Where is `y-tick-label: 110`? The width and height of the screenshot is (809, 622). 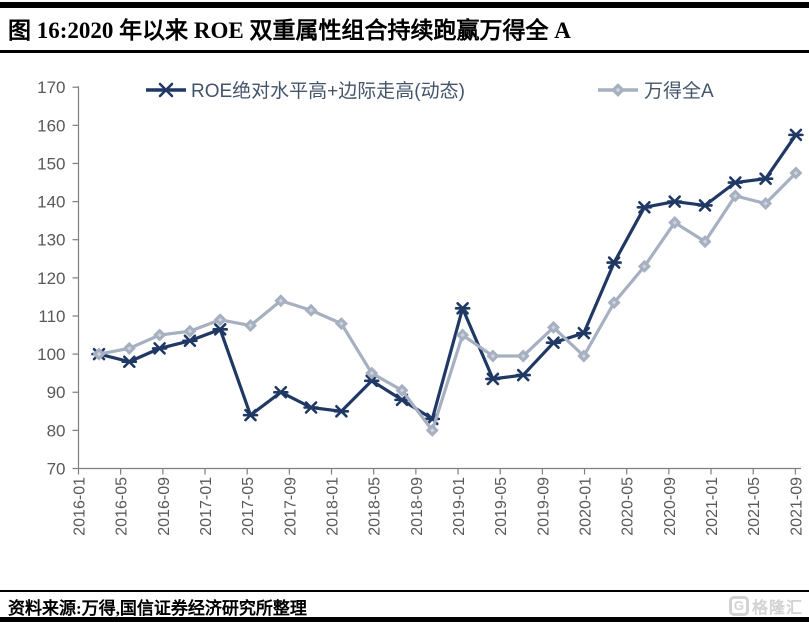
y-tick-label: 110 is located at coordinates (51, 316).